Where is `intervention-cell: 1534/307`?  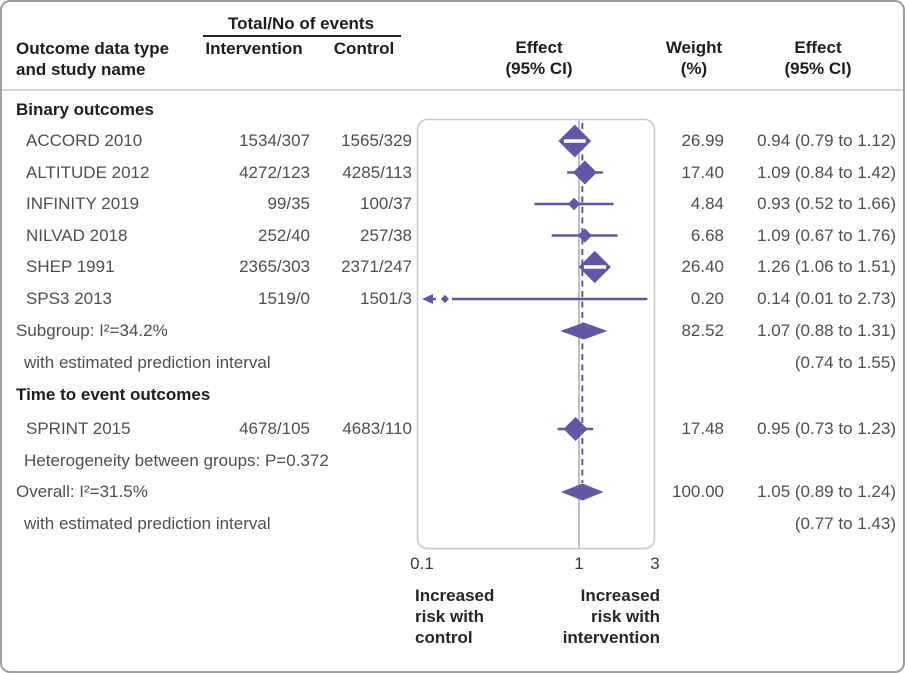 intervention-cell: 1534/307 is located at coordinates (274, 140).